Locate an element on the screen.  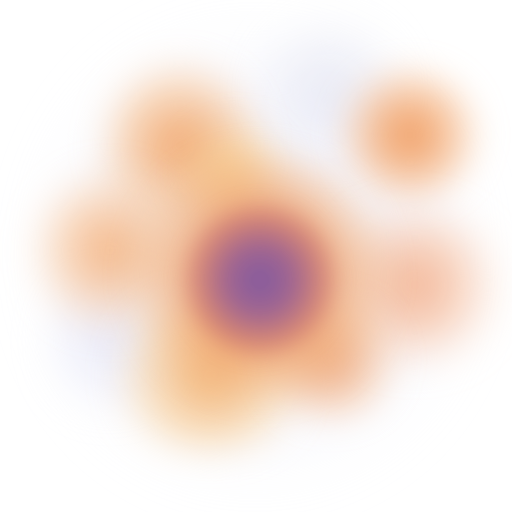
lavender-haze-top is located at coordinates (330, 90).